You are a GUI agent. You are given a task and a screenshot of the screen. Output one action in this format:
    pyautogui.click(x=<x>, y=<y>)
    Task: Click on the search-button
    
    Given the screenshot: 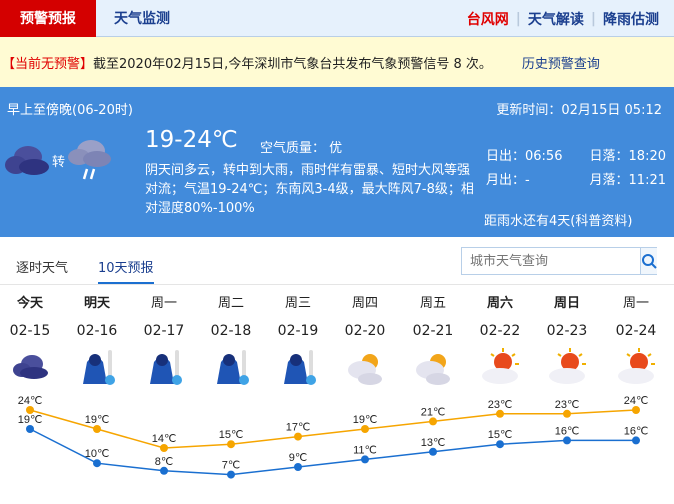 What is the action you would take?
    pyautogui.click(x=648, y=261)
    